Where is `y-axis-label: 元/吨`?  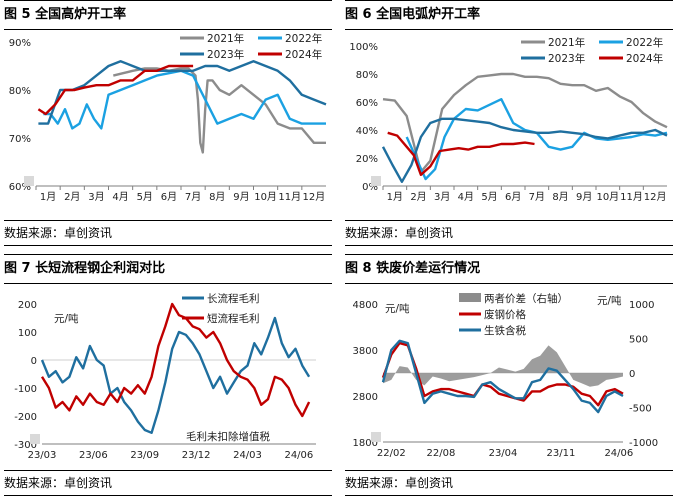
y-axis-label: 元/吨 is located at coordinates (397, 308).